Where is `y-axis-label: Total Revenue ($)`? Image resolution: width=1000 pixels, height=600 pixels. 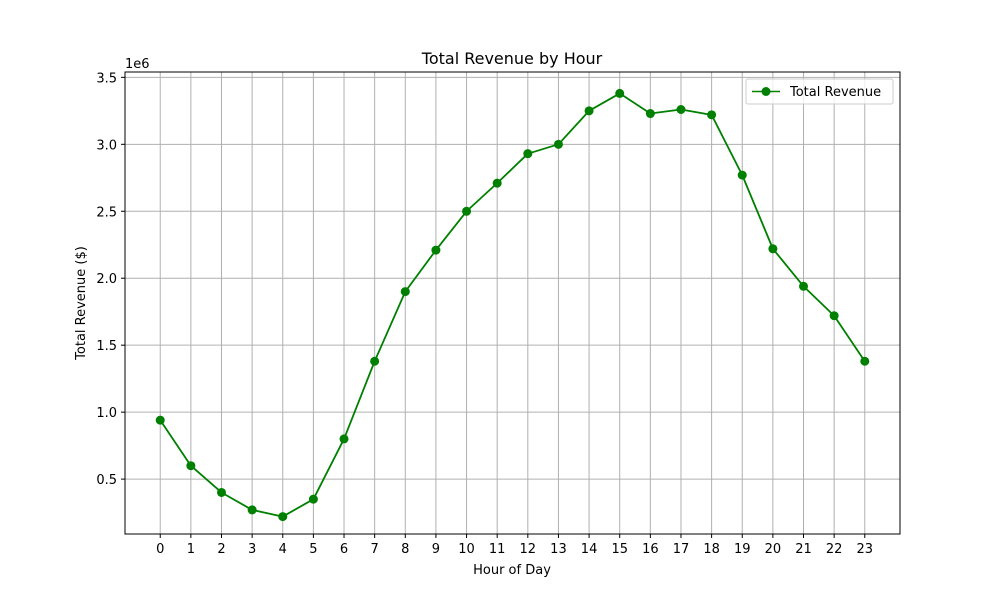
y-axis-label: Total Revenue ($) is located at coordinates (81, 303).